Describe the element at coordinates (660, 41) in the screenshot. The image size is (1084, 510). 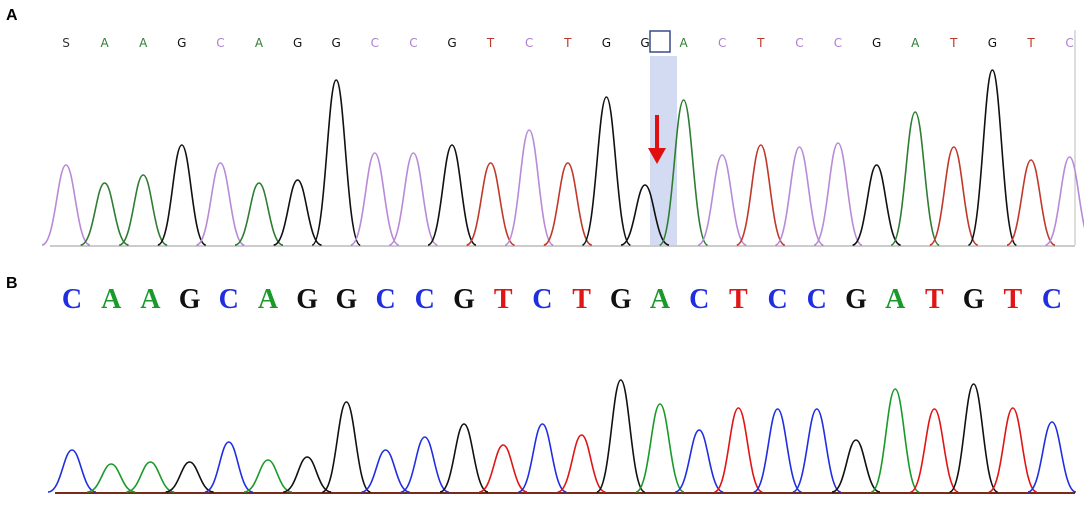
I see `selected-base-box` at that location.